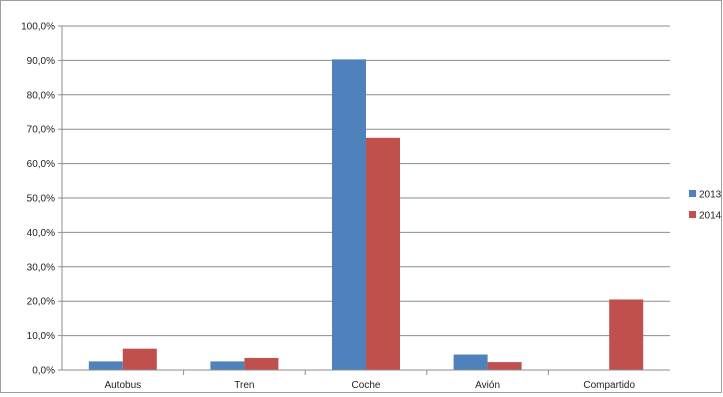 This screenshot has height=397, width=723. Describe the element at coordinates (487, 385) in the screenshot. I see `x-tick-label: Avión` at that location.